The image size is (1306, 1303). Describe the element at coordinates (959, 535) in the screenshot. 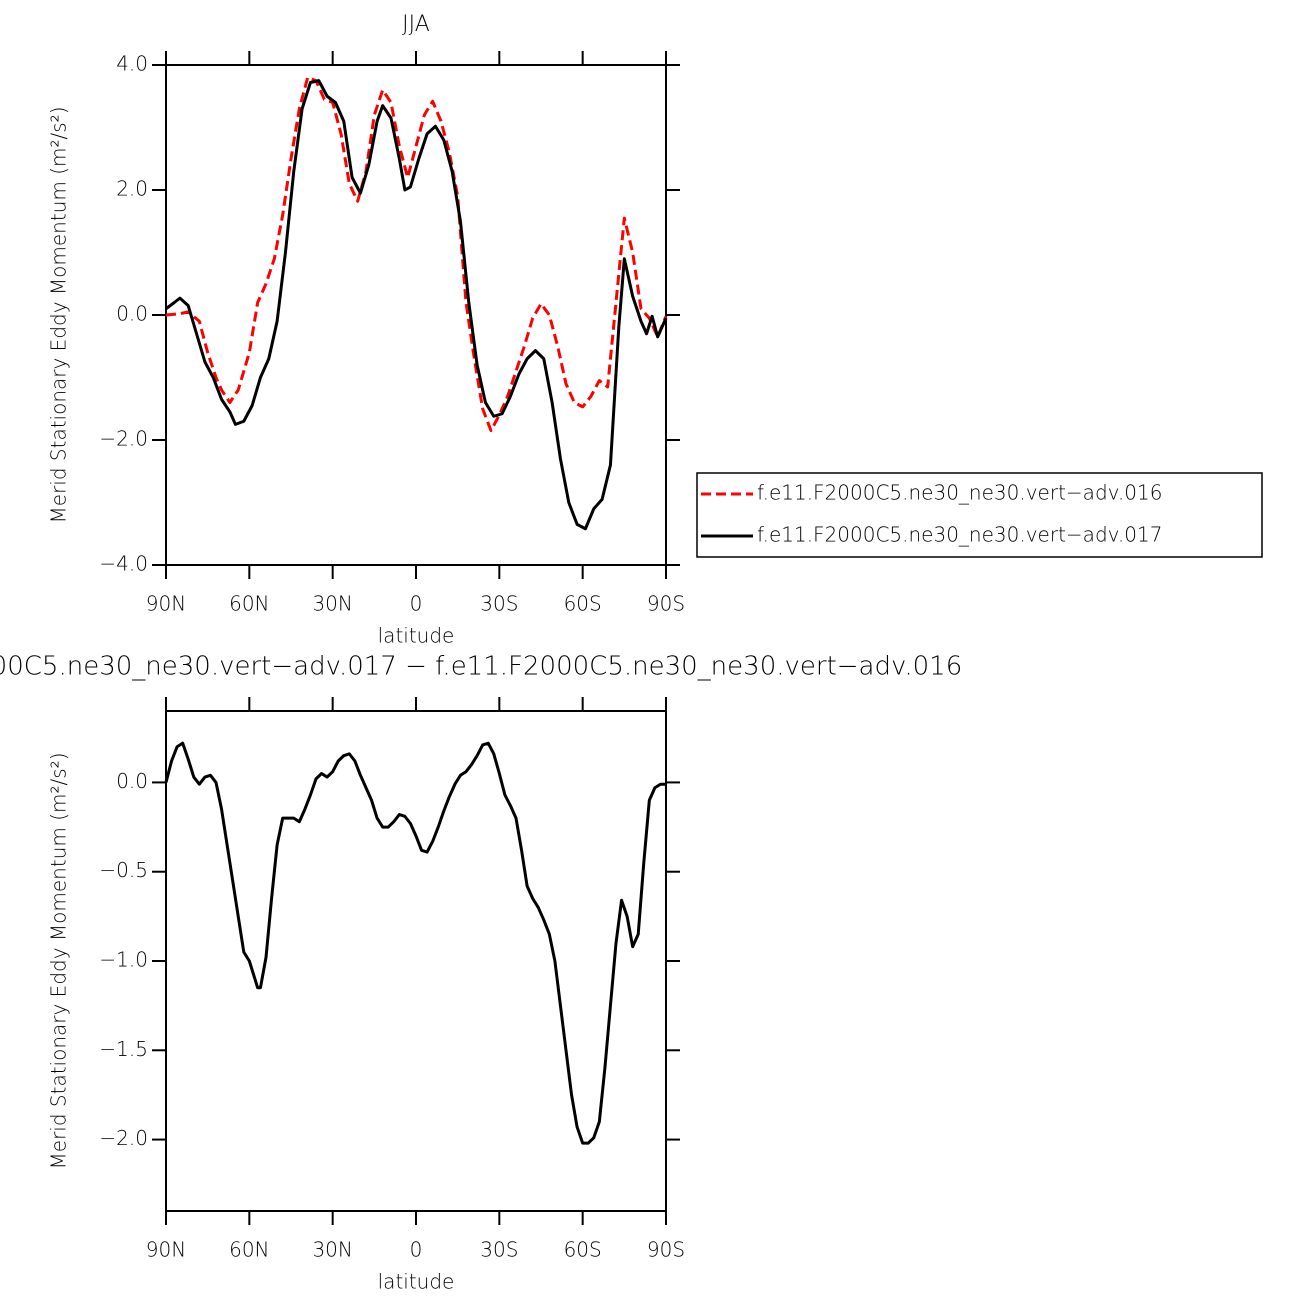

I see `legend-label: f.e11.F2000C5.ne30_ne30.vert−adv.017` at that location.